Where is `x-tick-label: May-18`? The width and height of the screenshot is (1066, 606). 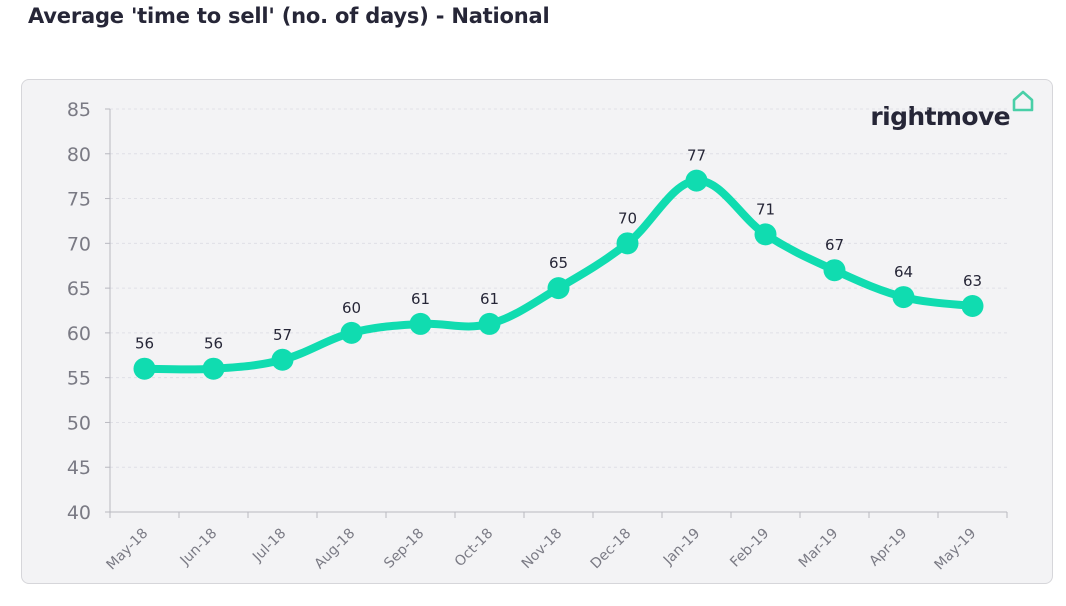
x-tick-label: May-18 is located at coordinates (128, 550).